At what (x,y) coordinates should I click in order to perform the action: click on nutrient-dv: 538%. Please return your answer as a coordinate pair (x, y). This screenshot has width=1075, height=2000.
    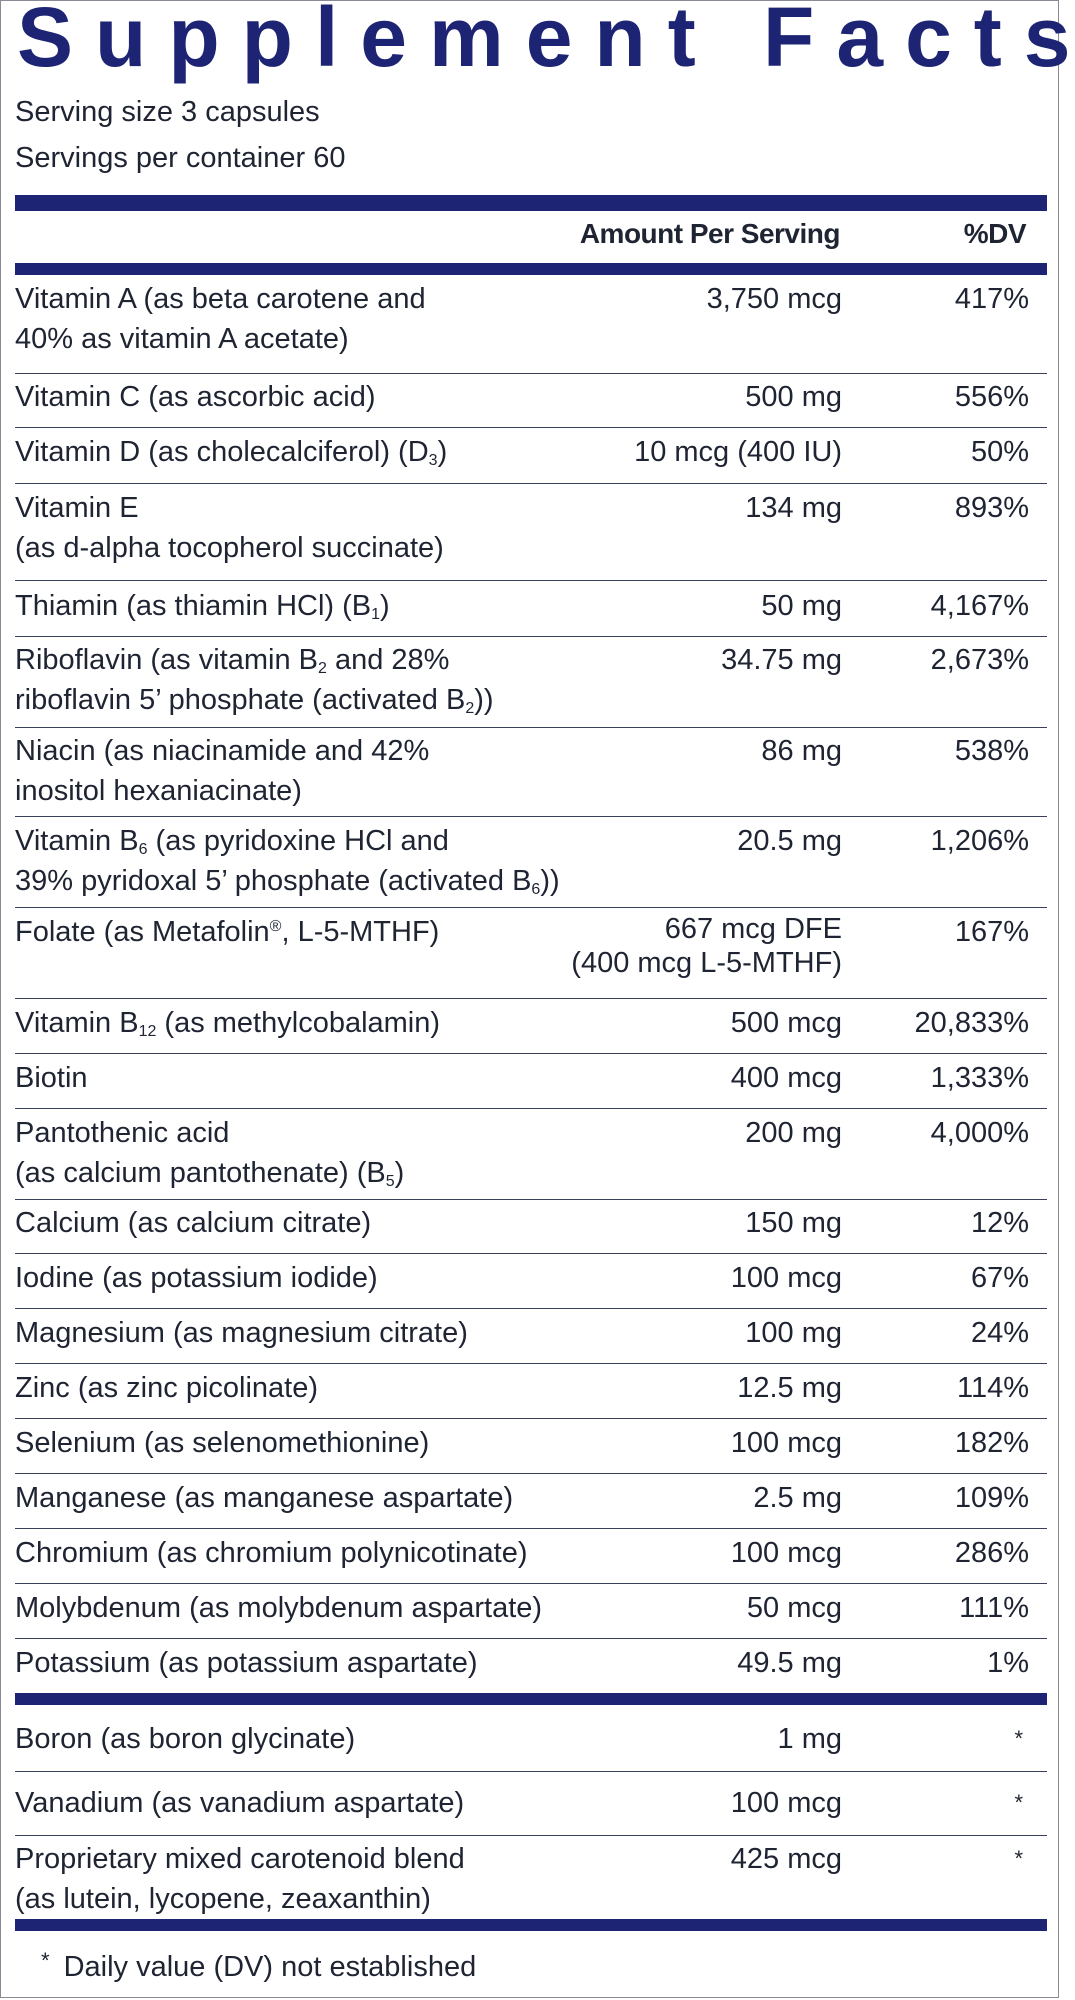
    Looking at the image, I should click on (991, 751).